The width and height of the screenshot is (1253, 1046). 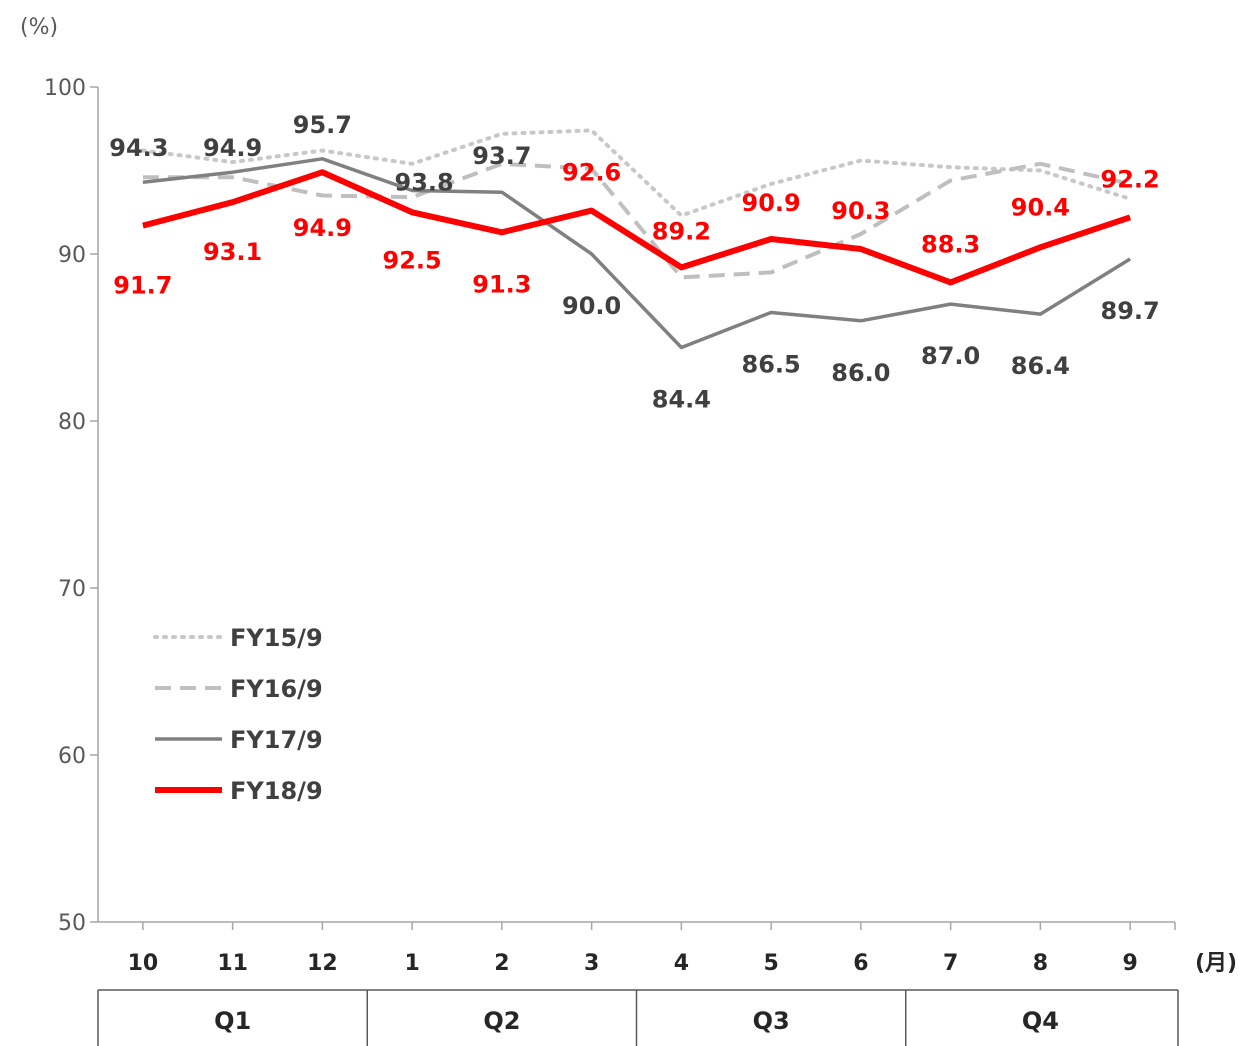 I want to click on data-label-fy18: 94.9, so click(x=322, y=228).